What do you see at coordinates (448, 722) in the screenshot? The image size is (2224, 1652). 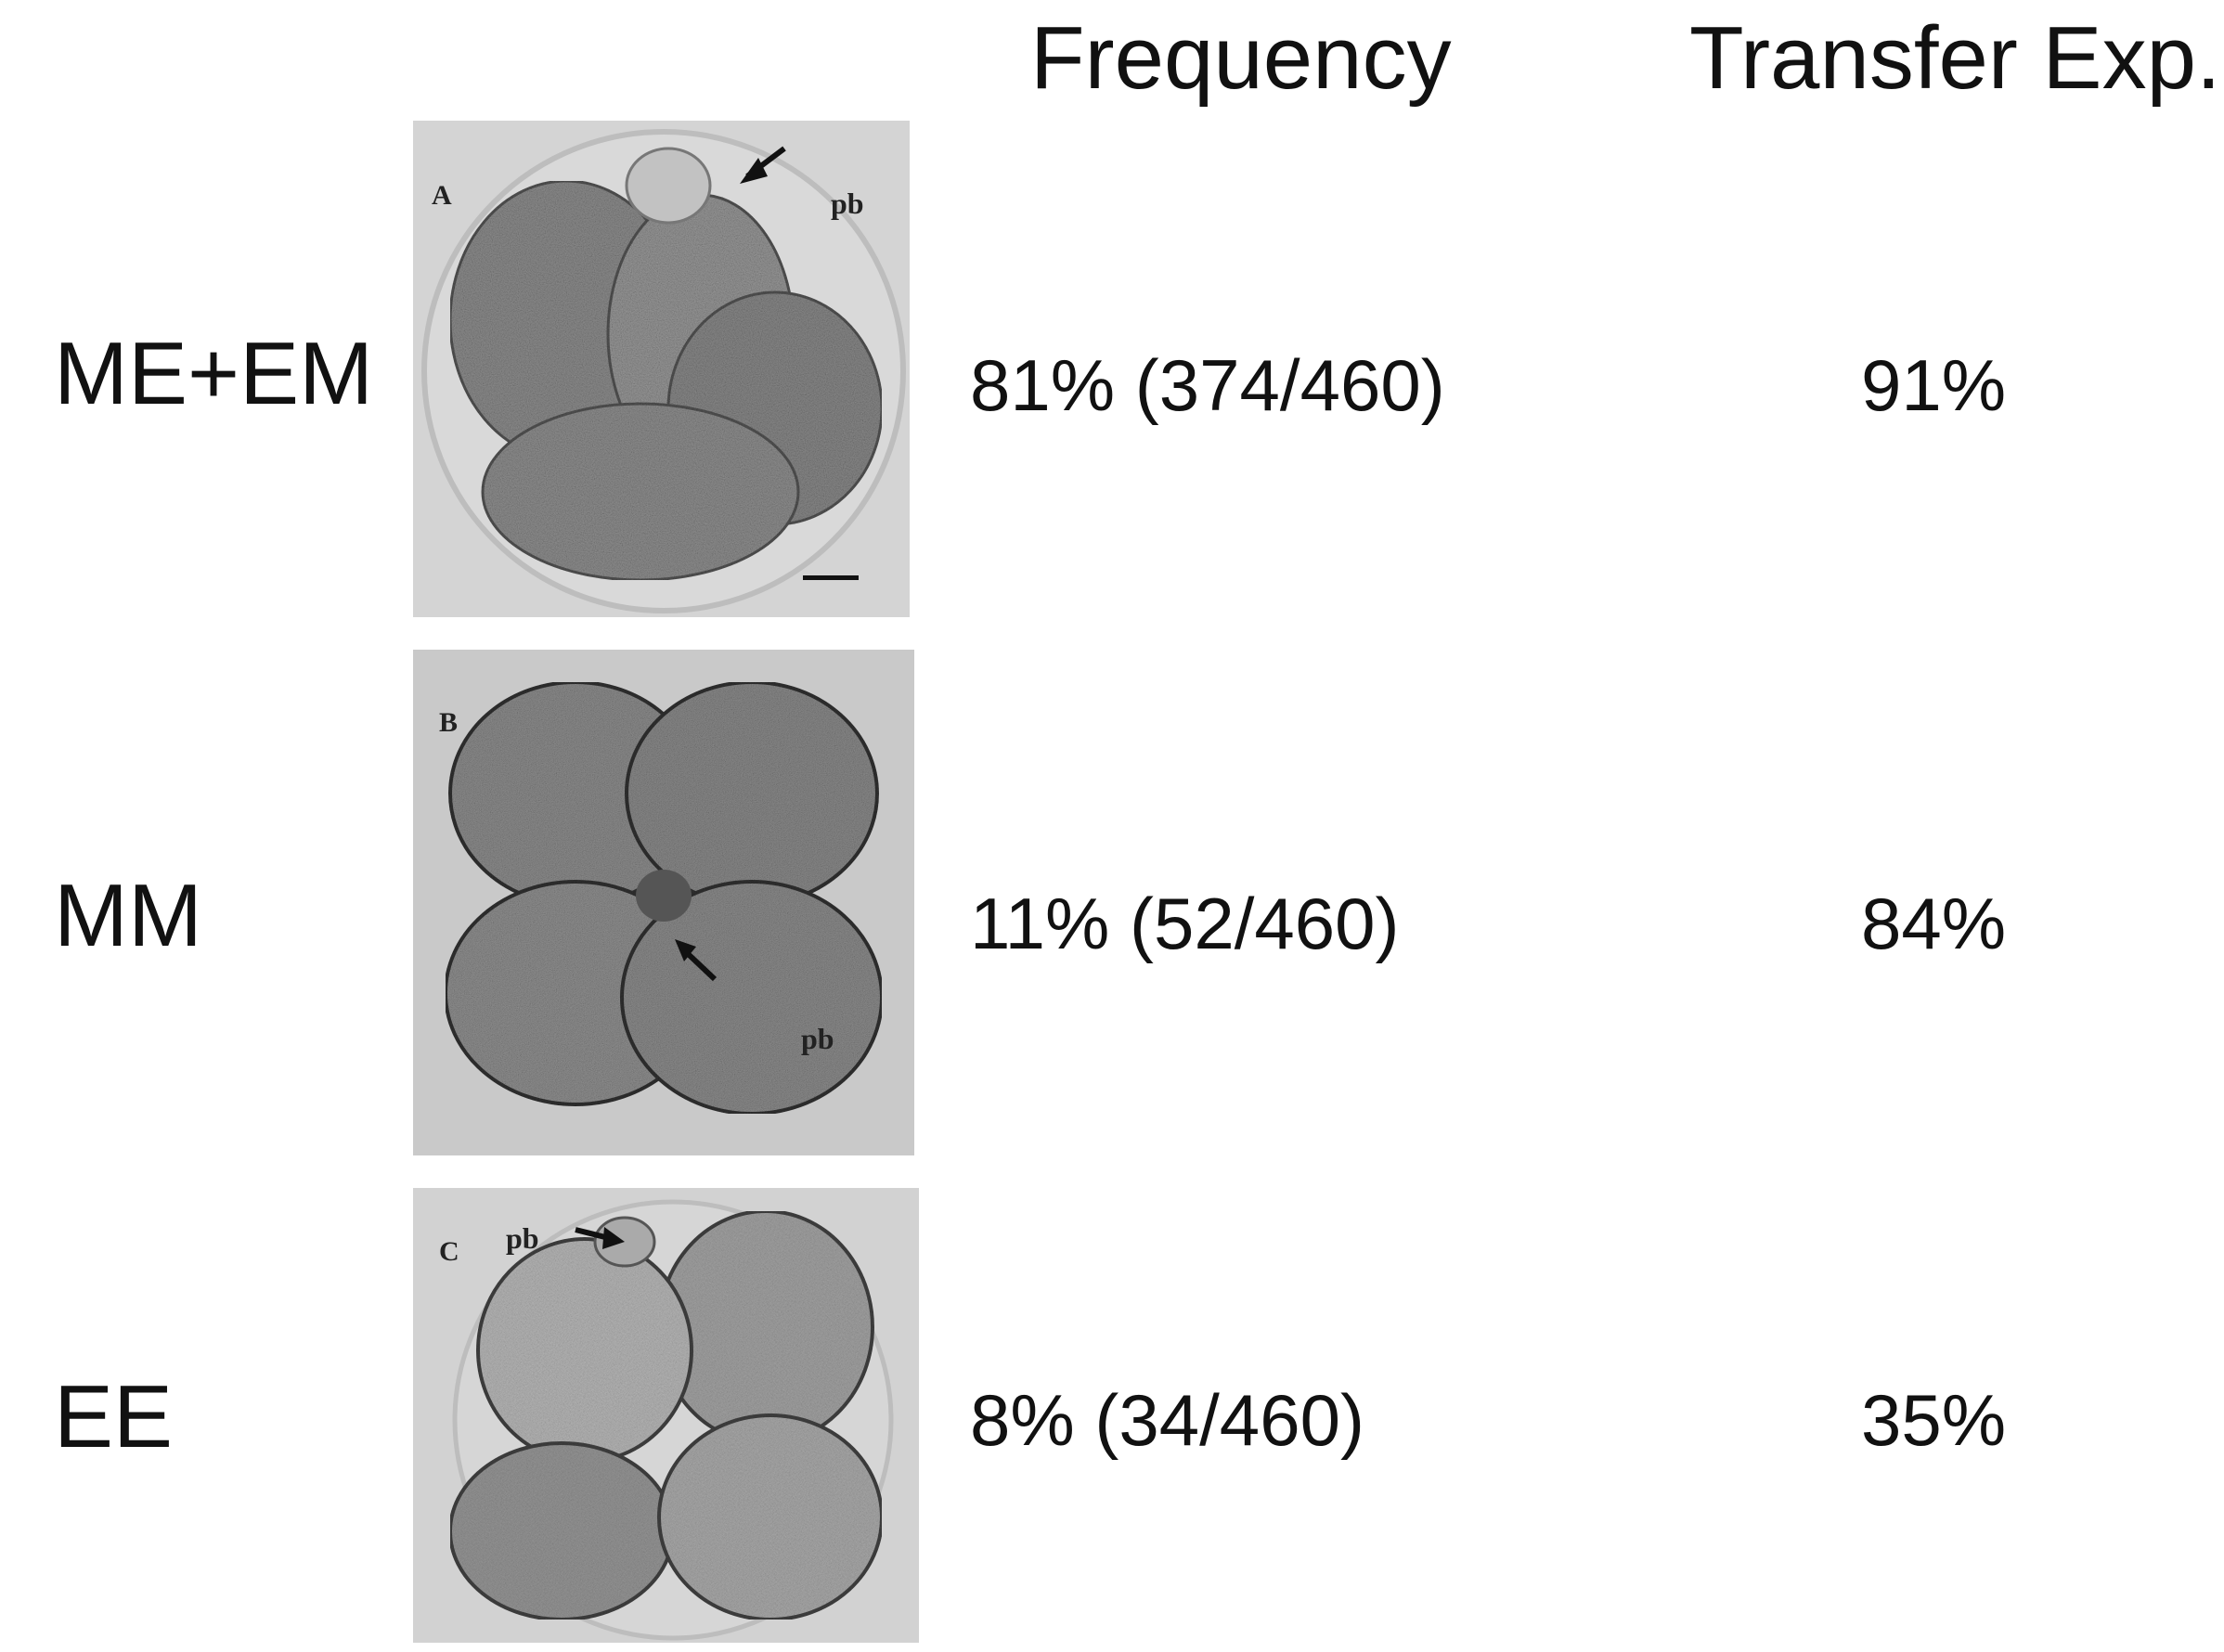 I see `panel-letter-b: B` at bounding box center [448, 722].